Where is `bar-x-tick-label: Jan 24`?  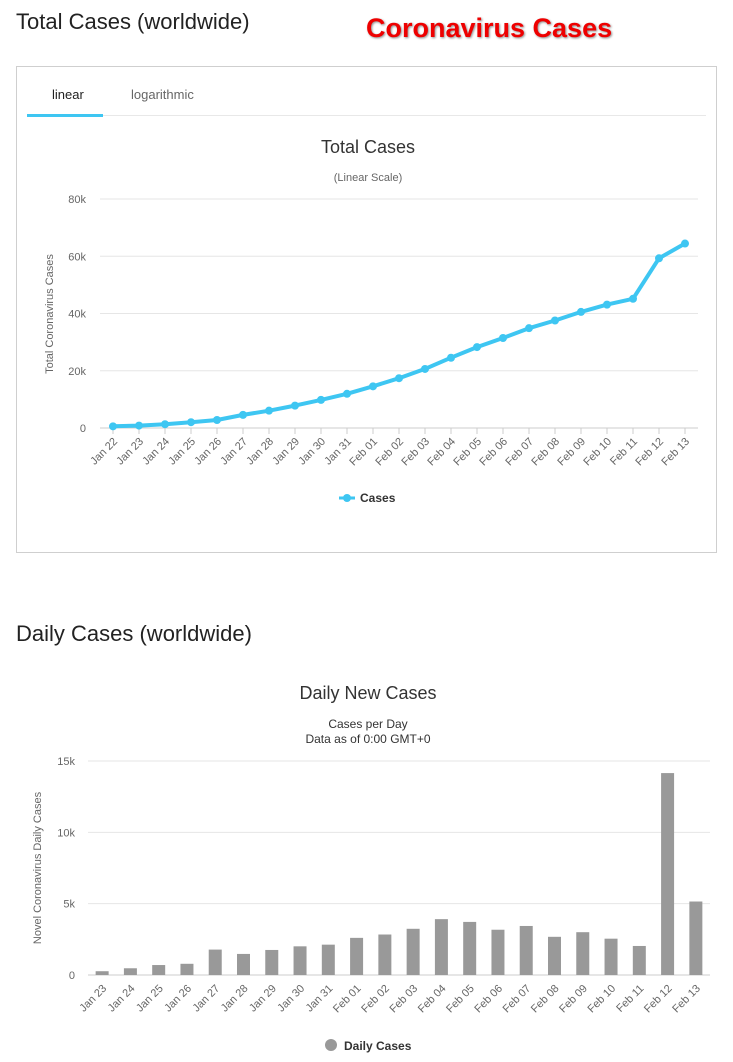
bar-x-tick-label: Jan 24 is located at coordinates (122, 999).